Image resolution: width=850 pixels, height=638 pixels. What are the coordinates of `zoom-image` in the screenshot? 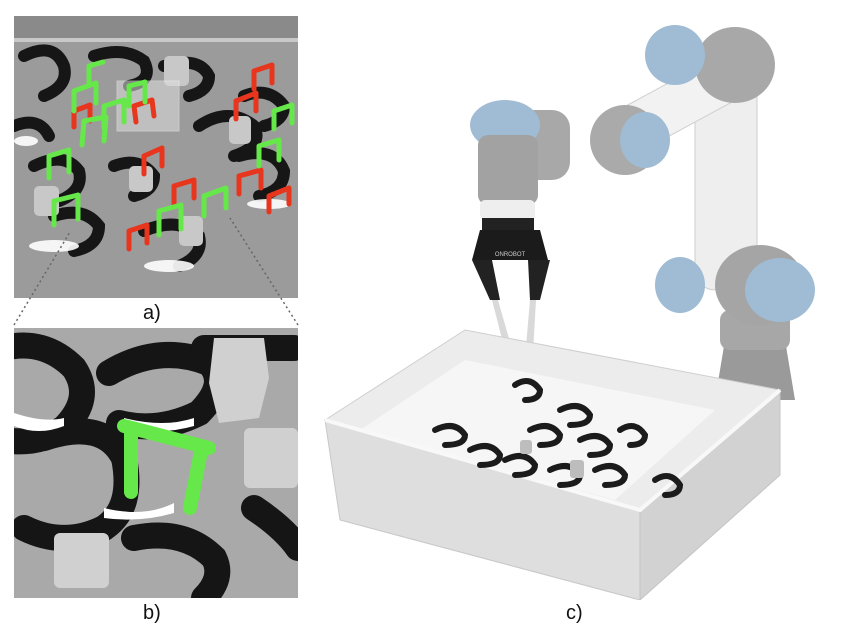 It's located at (156, 463).